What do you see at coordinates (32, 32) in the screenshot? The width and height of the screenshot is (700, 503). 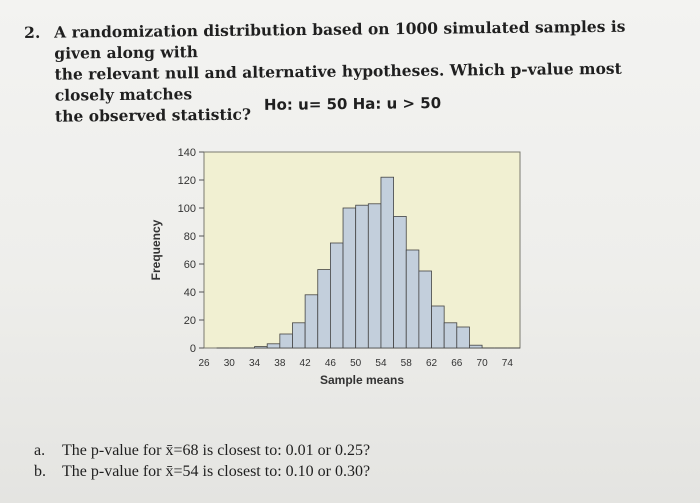 I see `question-number: 2.` at bounding box center [32, 32].